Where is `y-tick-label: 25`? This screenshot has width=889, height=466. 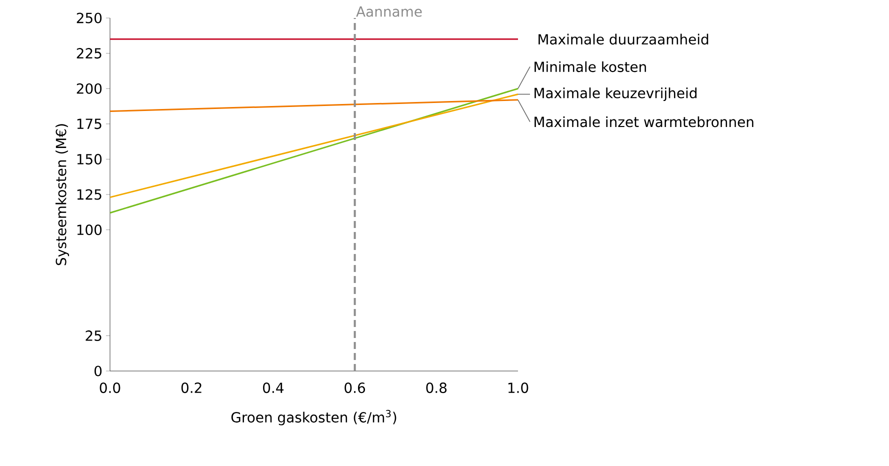
y-tick-label: 25 is located at coordinates (94, 335).